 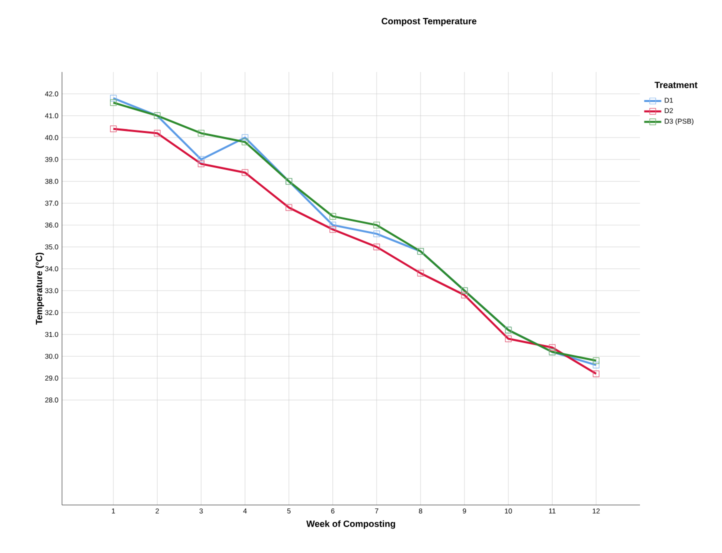 I want to click on x-axis-title: Week of Composting, so click(x=351, y=524).